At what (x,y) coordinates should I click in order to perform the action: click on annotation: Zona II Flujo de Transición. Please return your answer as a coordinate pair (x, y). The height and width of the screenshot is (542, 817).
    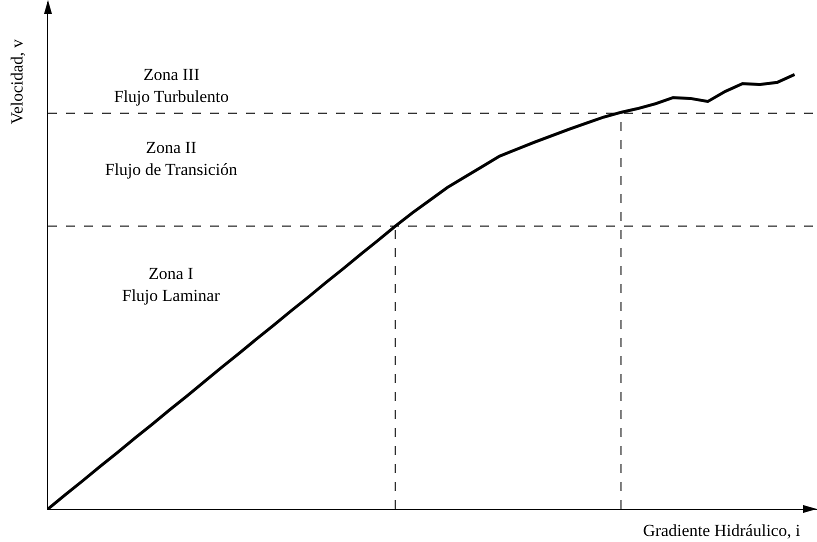
    Looking at the image, I should click on (171, 159).